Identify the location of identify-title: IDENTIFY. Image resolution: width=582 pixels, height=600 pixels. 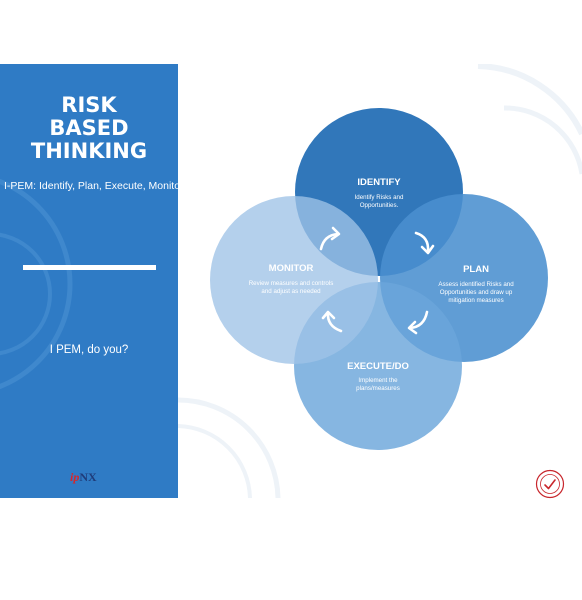
(379, 182).